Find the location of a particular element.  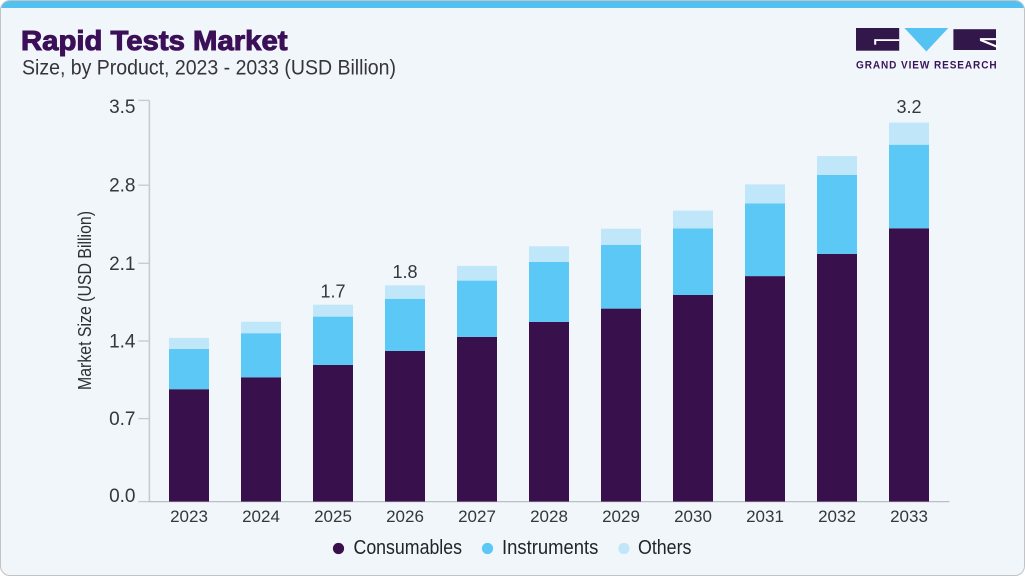

svg-text: Others is located at coordinates (664, 548).